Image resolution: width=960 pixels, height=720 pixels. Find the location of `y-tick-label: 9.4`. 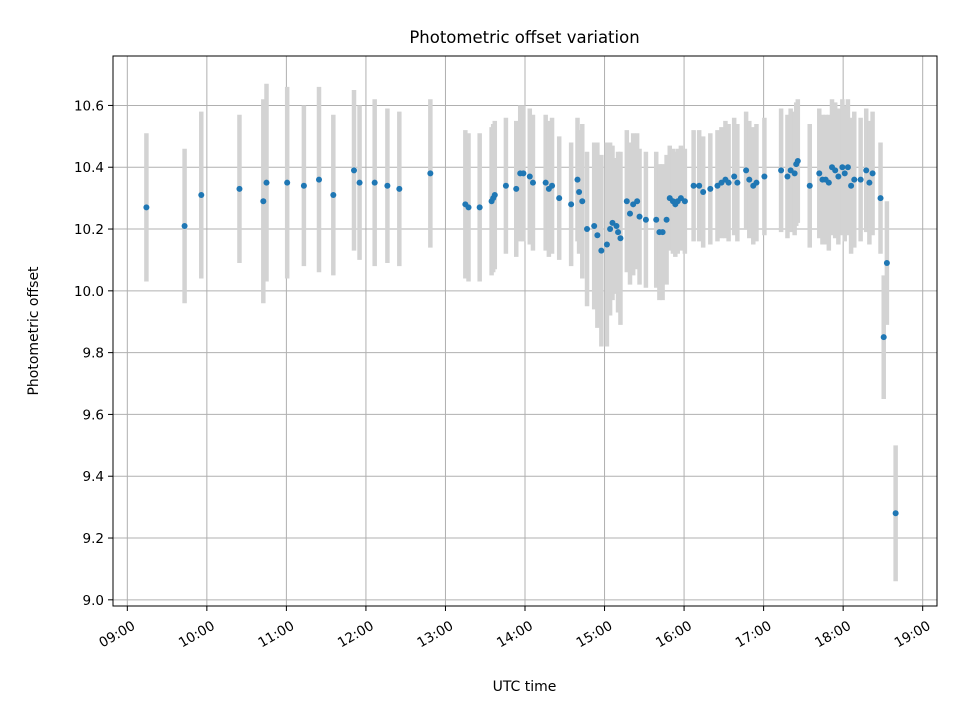

y-tick-label: 9.4 is located at coordinates (93, 477).